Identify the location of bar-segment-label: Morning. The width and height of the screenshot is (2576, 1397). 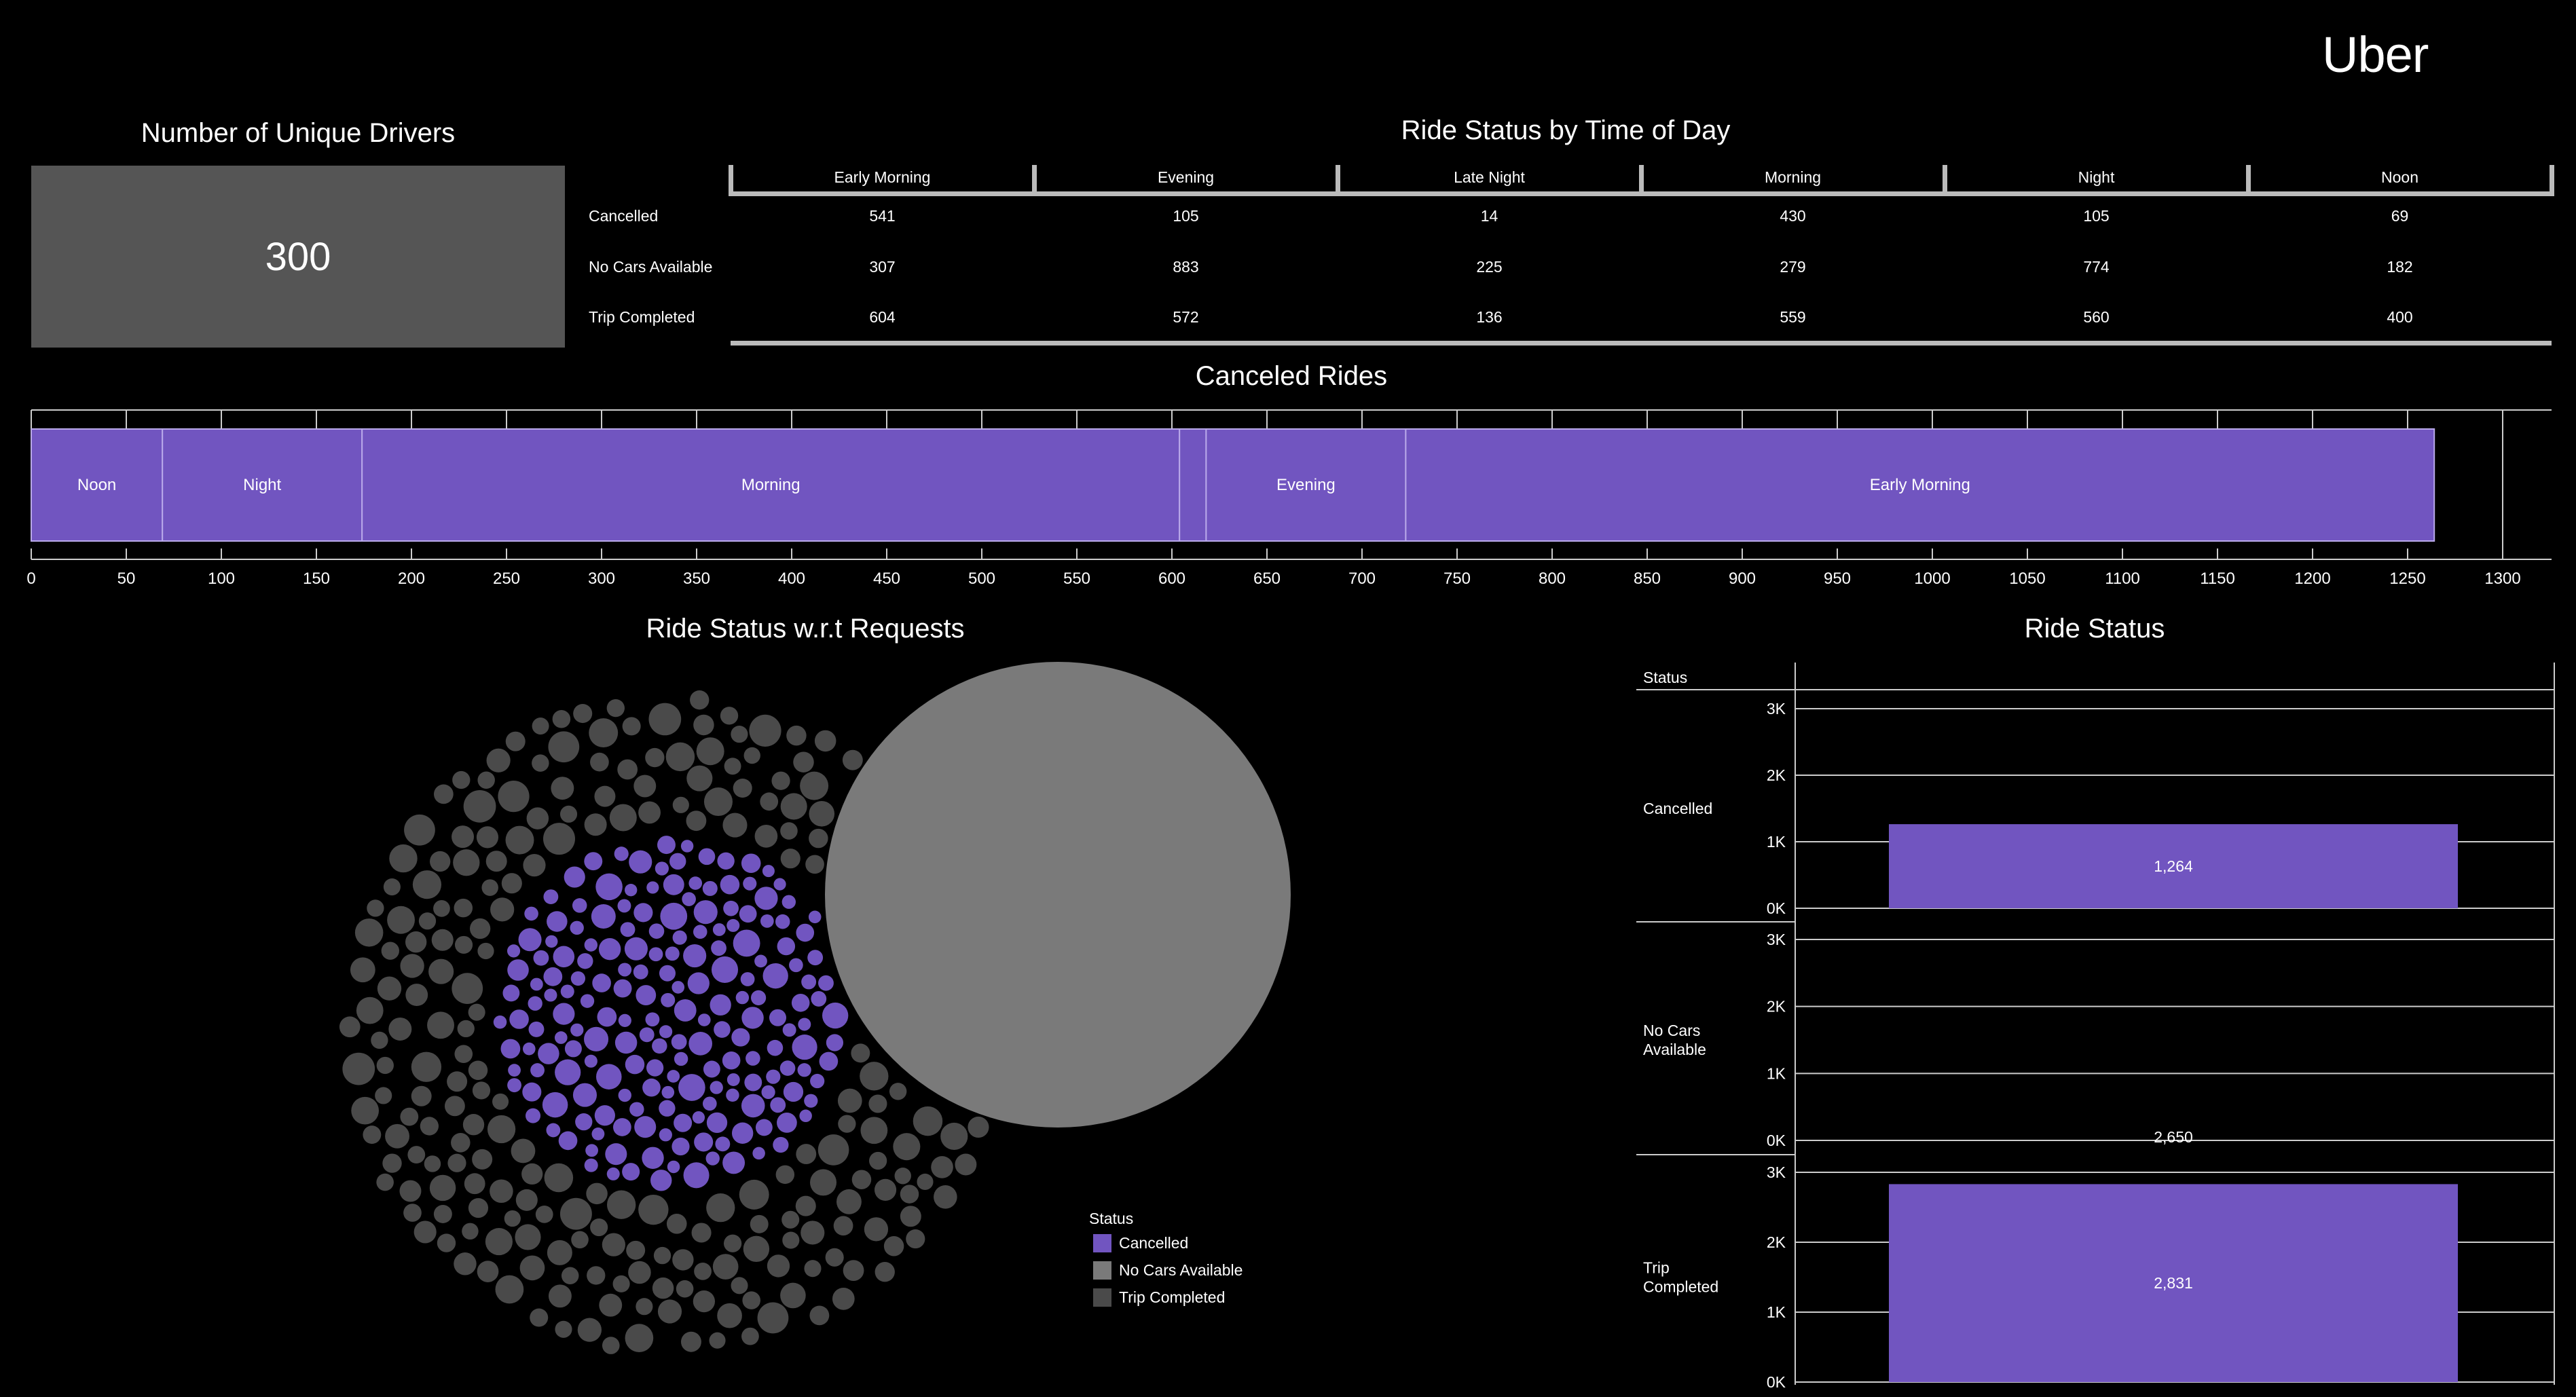
(771, 485).